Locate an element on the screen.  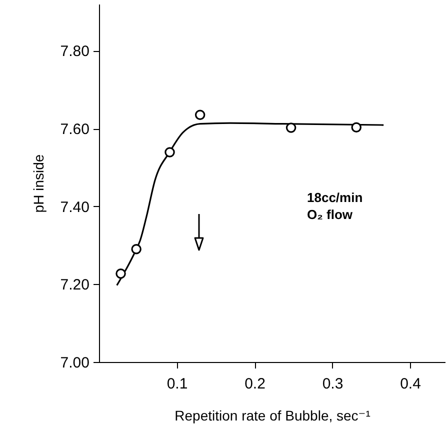
y-tick-label: 7.20 is located at coordinates (75, 285).